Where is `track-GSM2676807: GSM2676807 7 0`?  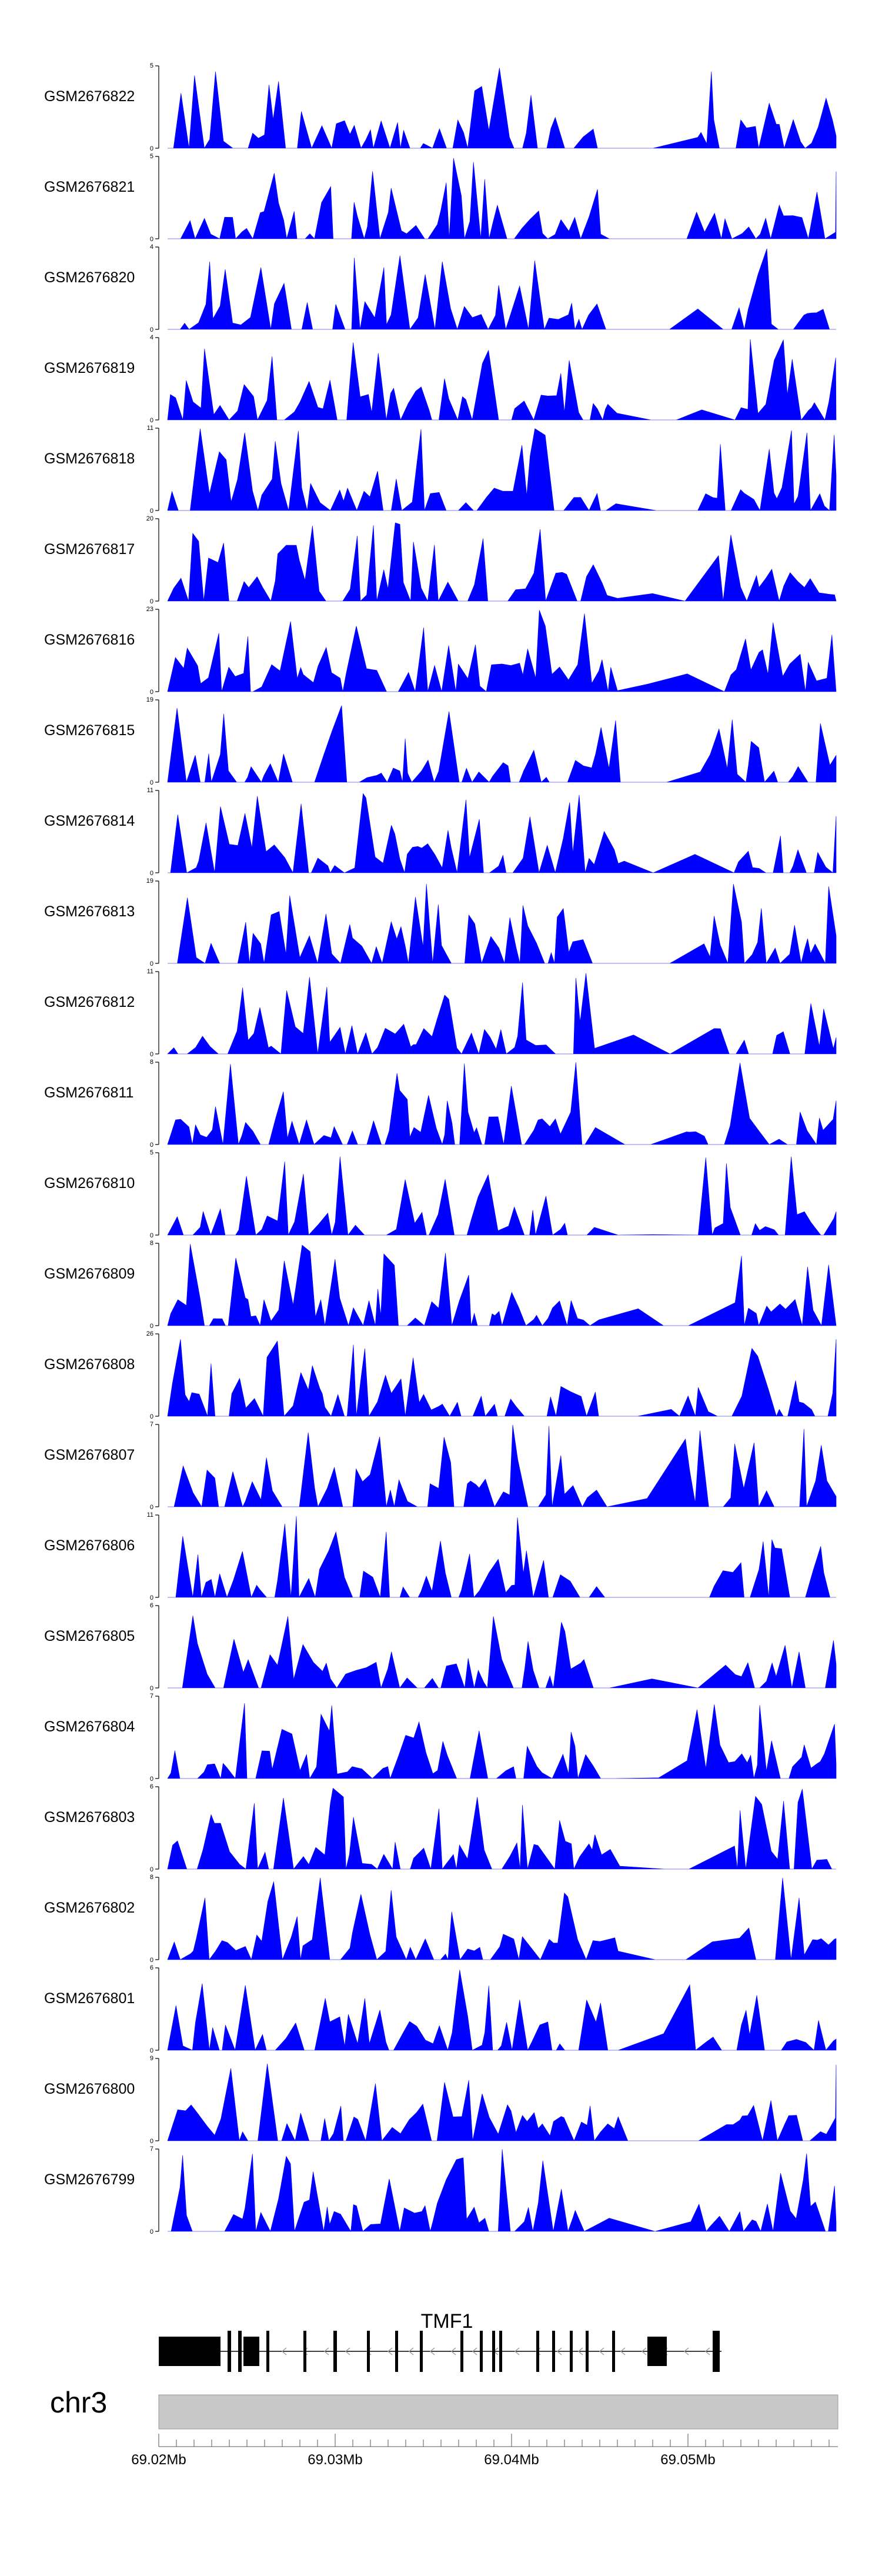 track-GSM2676807: GSM2676807 7 0 is located at coordinates (440, 1466).